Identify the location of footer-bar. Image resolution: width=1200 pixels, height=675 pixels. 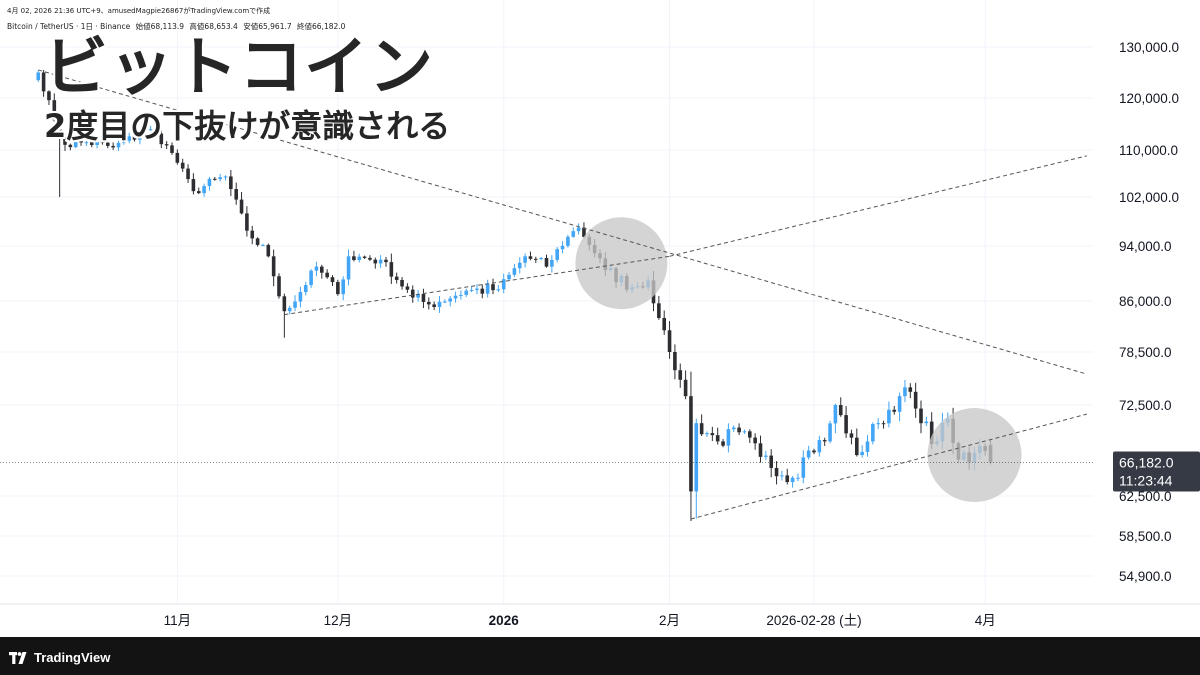
(600, 656).